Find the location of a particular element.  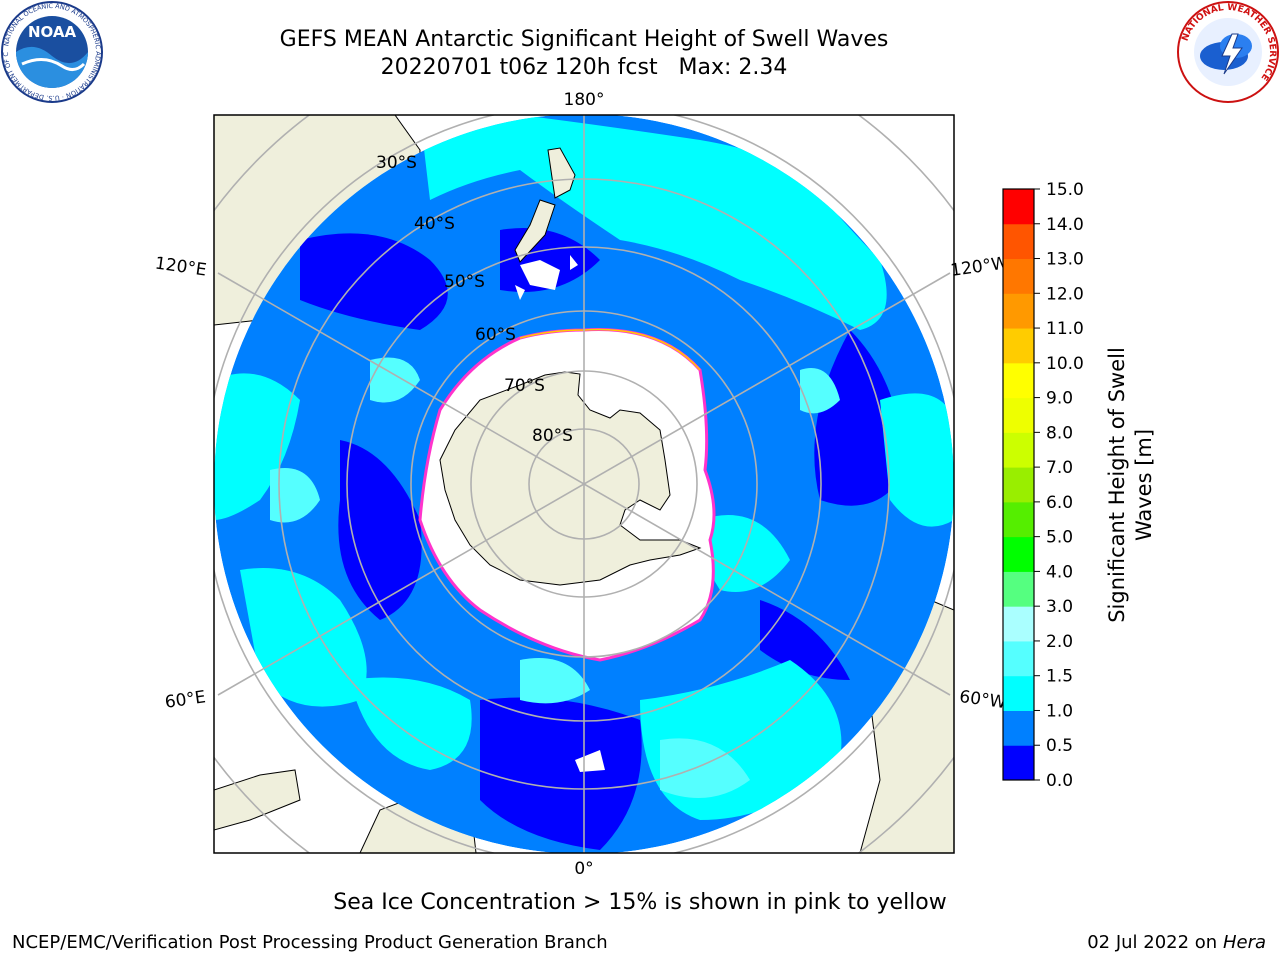

colorbar-tick-label: 13.0 is located at coordinates (1065, 260).